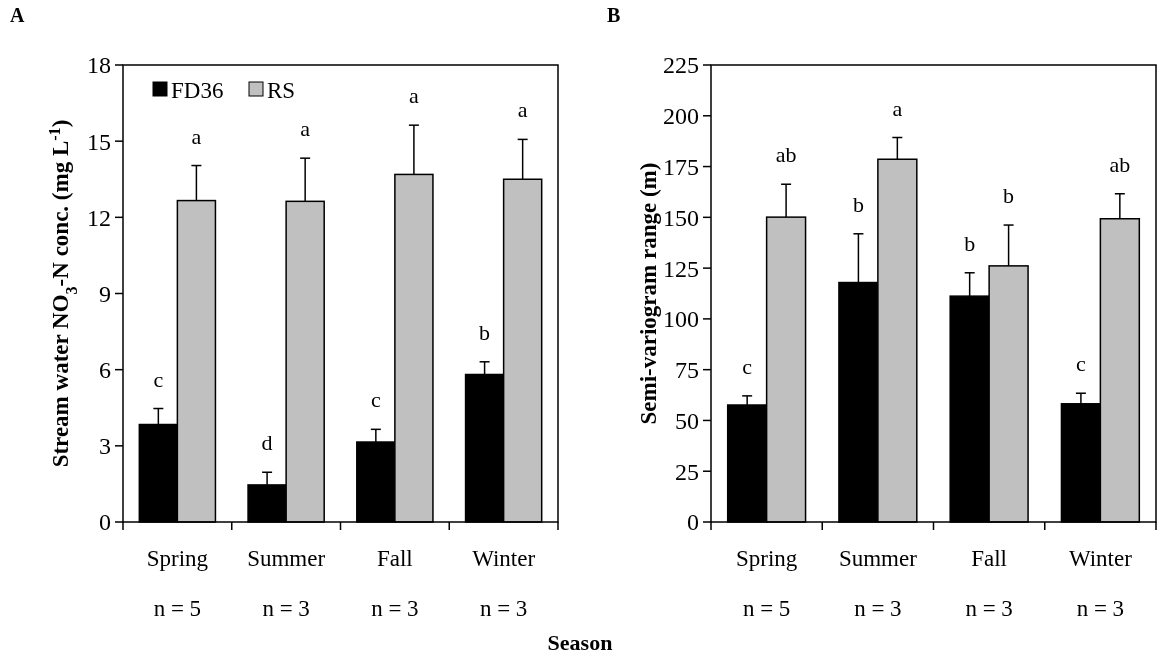  Describe the element at coordinates (281, 91) in the screenshot. I see `legend-label: RS` at that location.